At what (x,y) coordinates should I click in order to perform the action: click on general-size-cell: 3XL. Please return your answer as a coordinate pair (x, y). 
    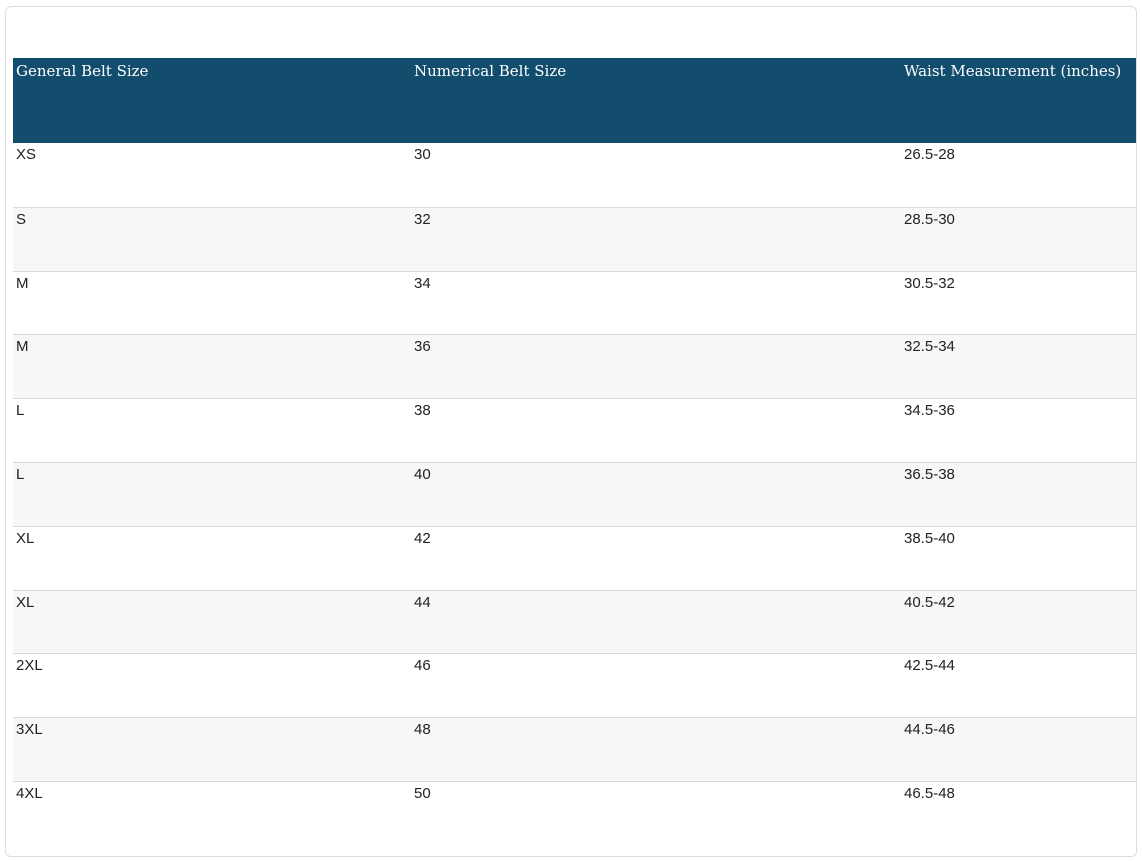
    Looking at the image, I should click on (29, 730).